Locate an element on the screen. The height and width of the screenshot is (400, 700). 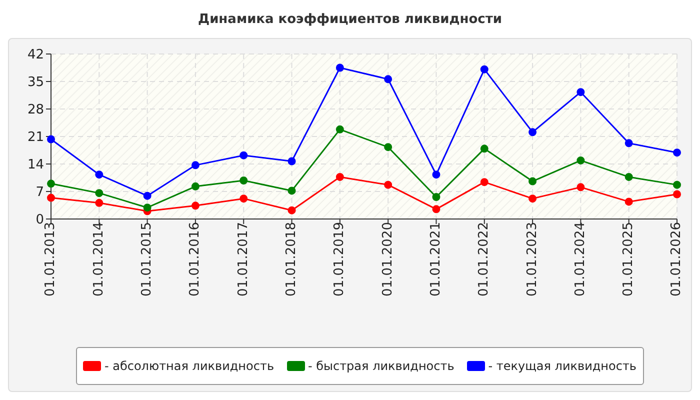
x-tick-label: 01.01.2015 is located at coordinates (147, 259).